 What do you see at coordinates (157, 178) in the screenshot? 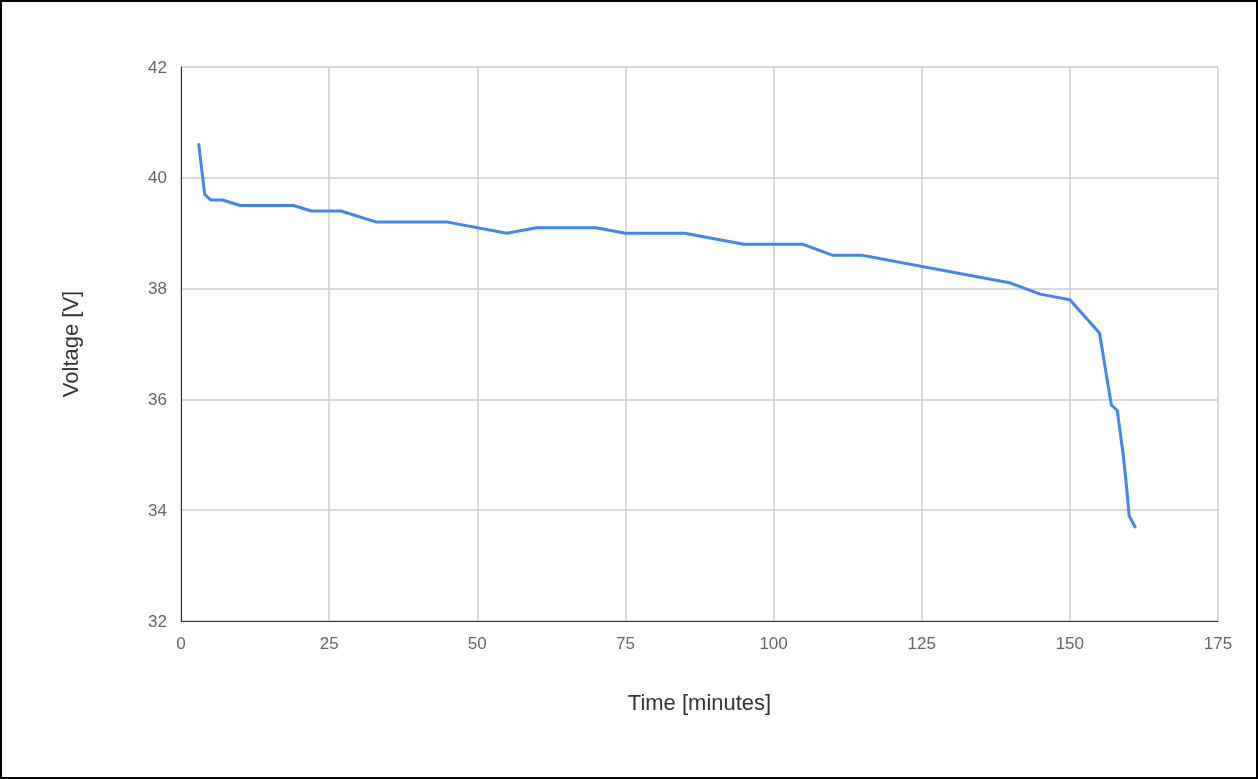
I see `y-tick-label: 40` at bounding box center [157, 178].